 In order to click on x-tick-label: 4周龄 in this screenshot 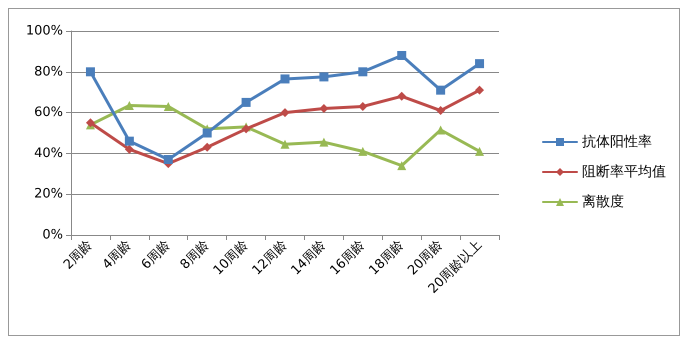, I will do `click(117, 255)`.